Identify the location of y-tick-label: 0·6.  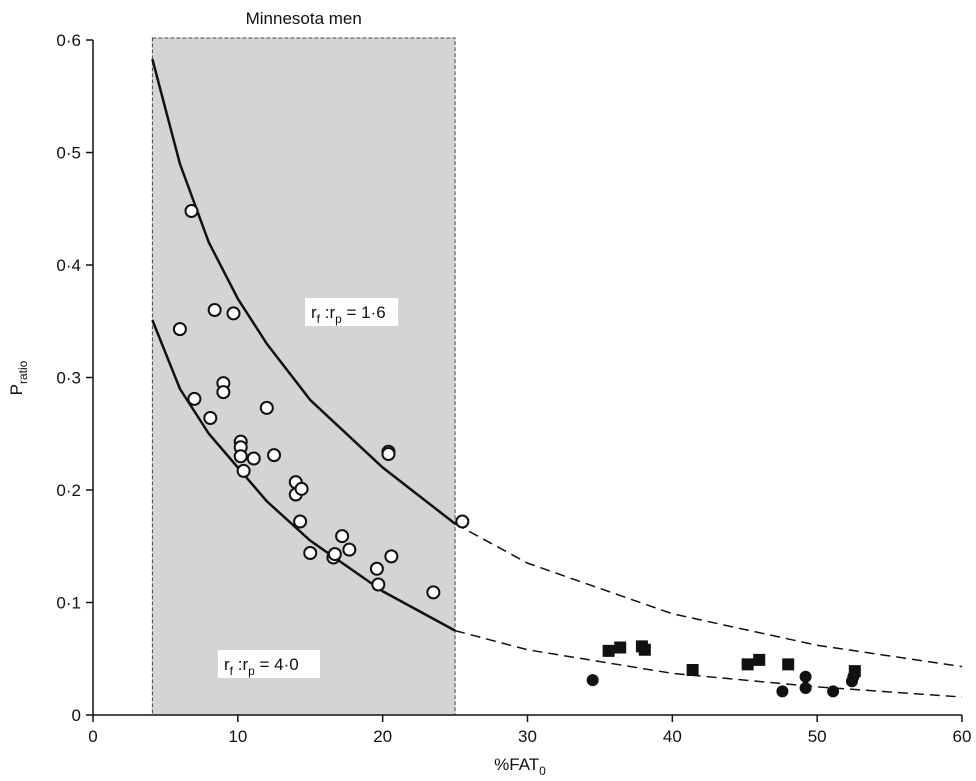
(68, 40).